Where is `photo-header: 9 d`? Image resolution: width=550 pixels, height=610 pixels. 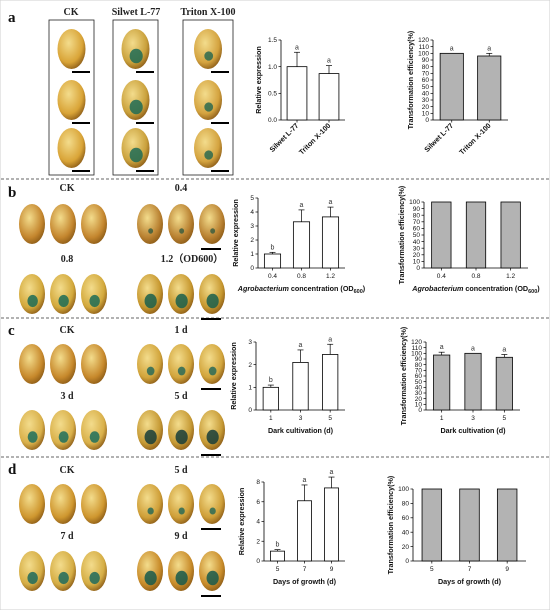
photo-header: 9 d is located at coordinates (181, 536).